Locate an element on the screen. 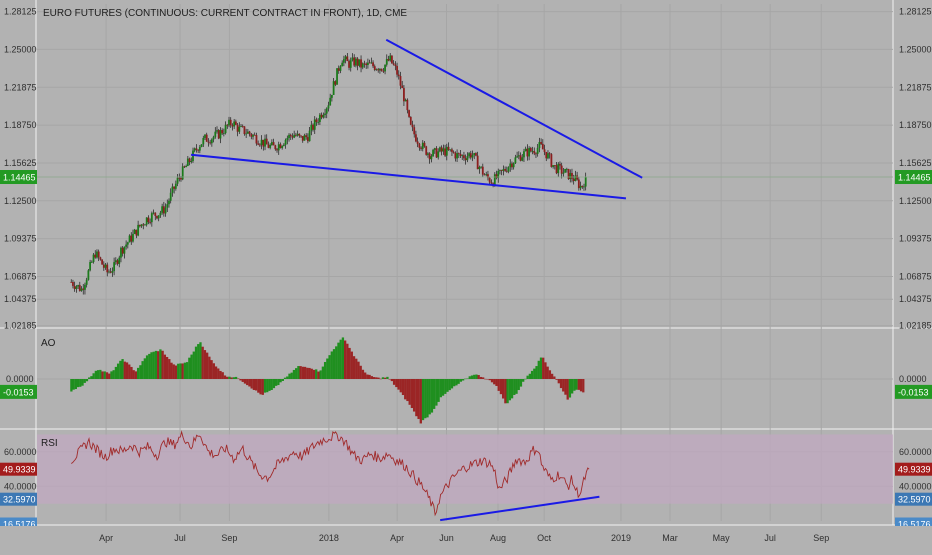 This screenshot has height=555, width=932. rsi-value-label-left: 49.9339 is located at coordinates (19, 470).